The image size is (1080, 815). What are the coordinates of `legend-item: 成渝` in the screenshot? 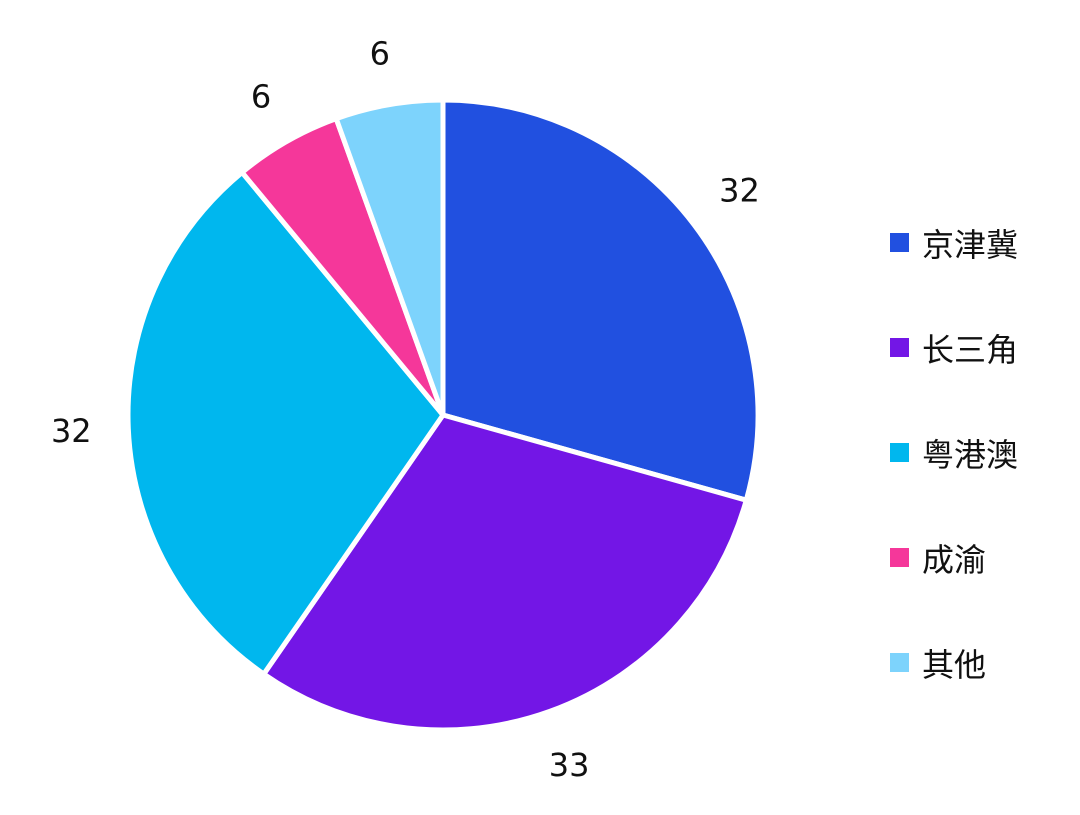 It's located at (980, 557).